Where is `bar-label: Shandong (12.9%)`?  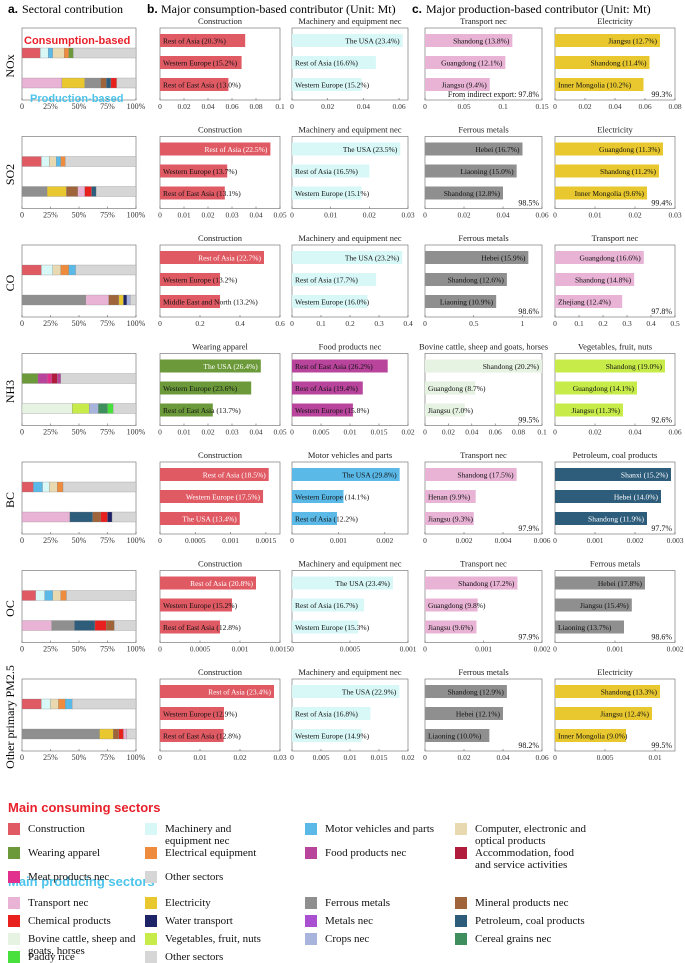 bar-label: Shandong (12.9%) is located at coordinates (476, 692).